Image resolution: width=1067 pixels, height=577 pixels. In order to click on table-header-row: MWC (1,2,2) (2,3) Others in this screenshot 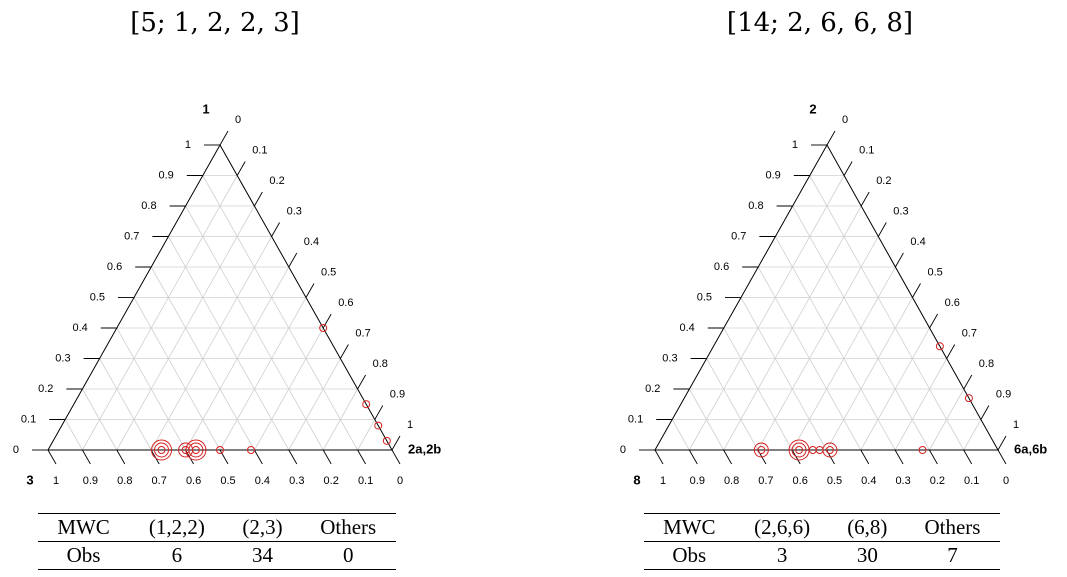, I will do `click(217, 527)`.